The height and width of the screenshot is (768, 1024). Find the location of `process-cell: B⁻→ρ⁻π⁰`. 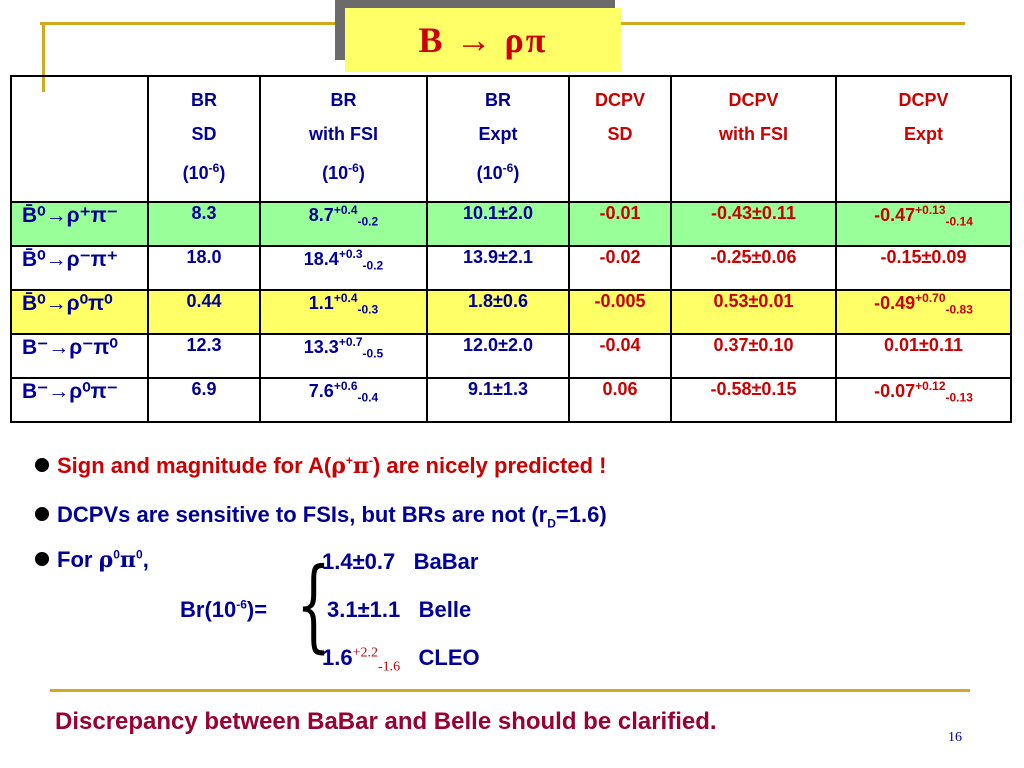

process-cell: B⁻→ρ⁻π⁰ is located at coordinates (79, 356).